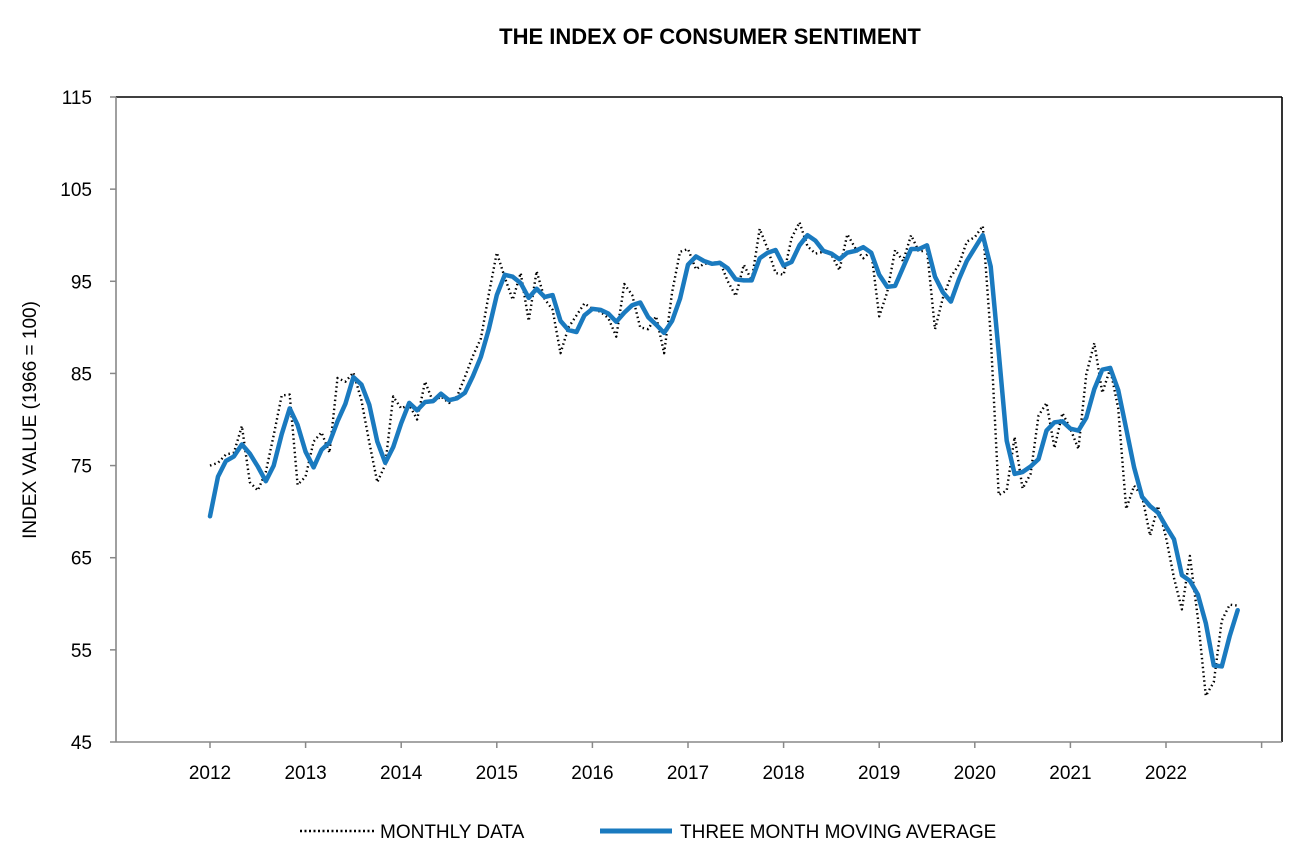 The image size is (1308, 862). What do you see at coordinates (783, 773) in the screenshot?
I see `x-tick-label: 2018` at bounding box center [783, 773].